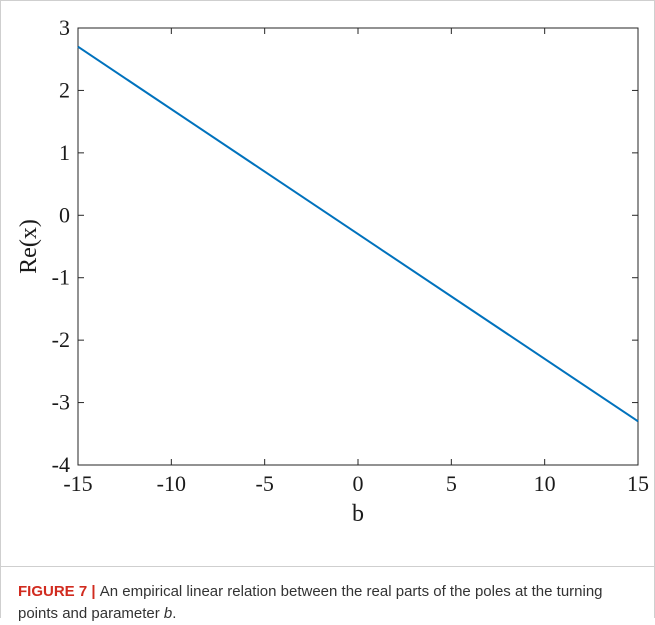 The image size is (655, 625). I want to click on y-tick-label: -1, so click(61, 277).